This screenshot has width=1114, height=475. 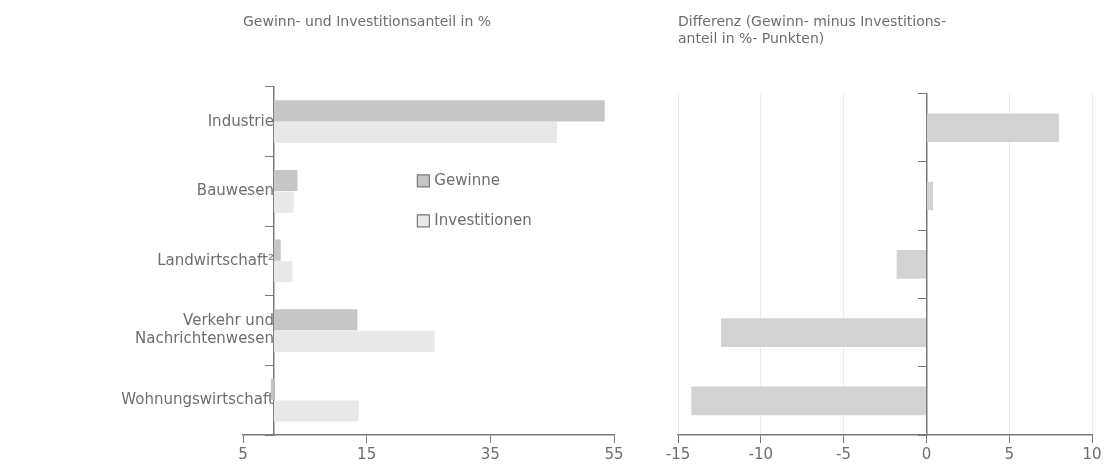 I want to click on x-tick-label: -15, so click(x=678, y=453).